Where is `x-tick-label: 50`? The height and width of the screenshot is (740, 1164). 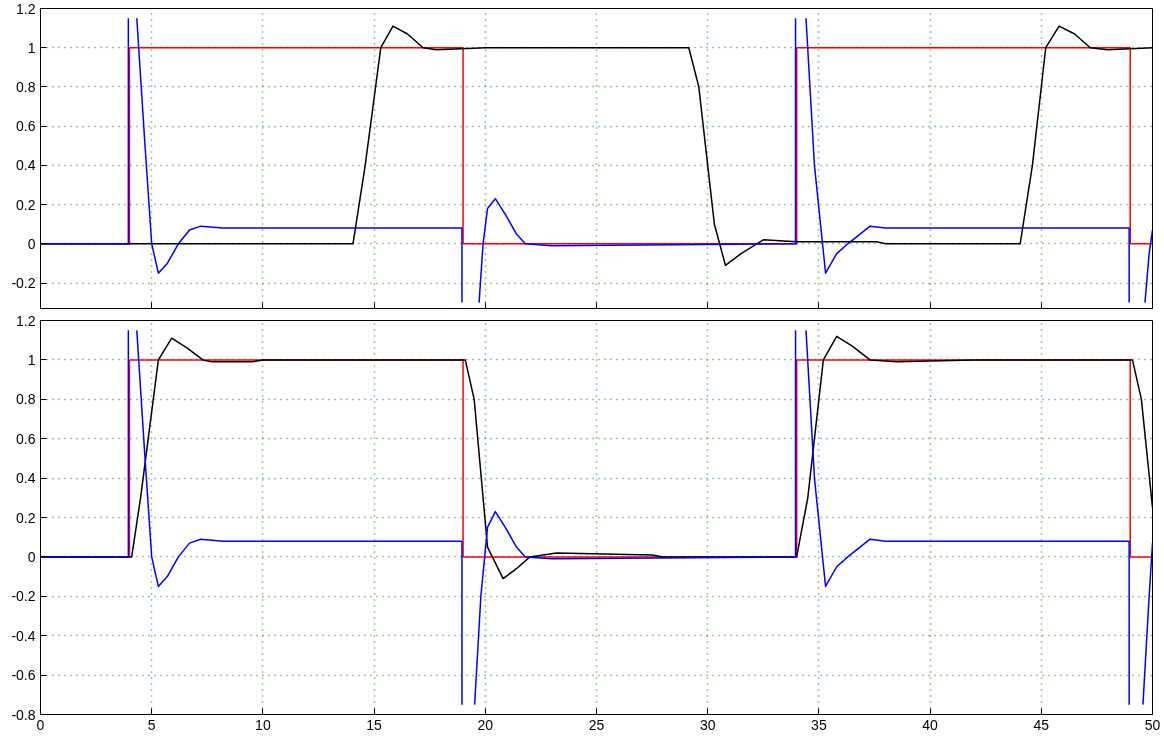
x-tick-label: 50 is located at coordinates (1152, 724).